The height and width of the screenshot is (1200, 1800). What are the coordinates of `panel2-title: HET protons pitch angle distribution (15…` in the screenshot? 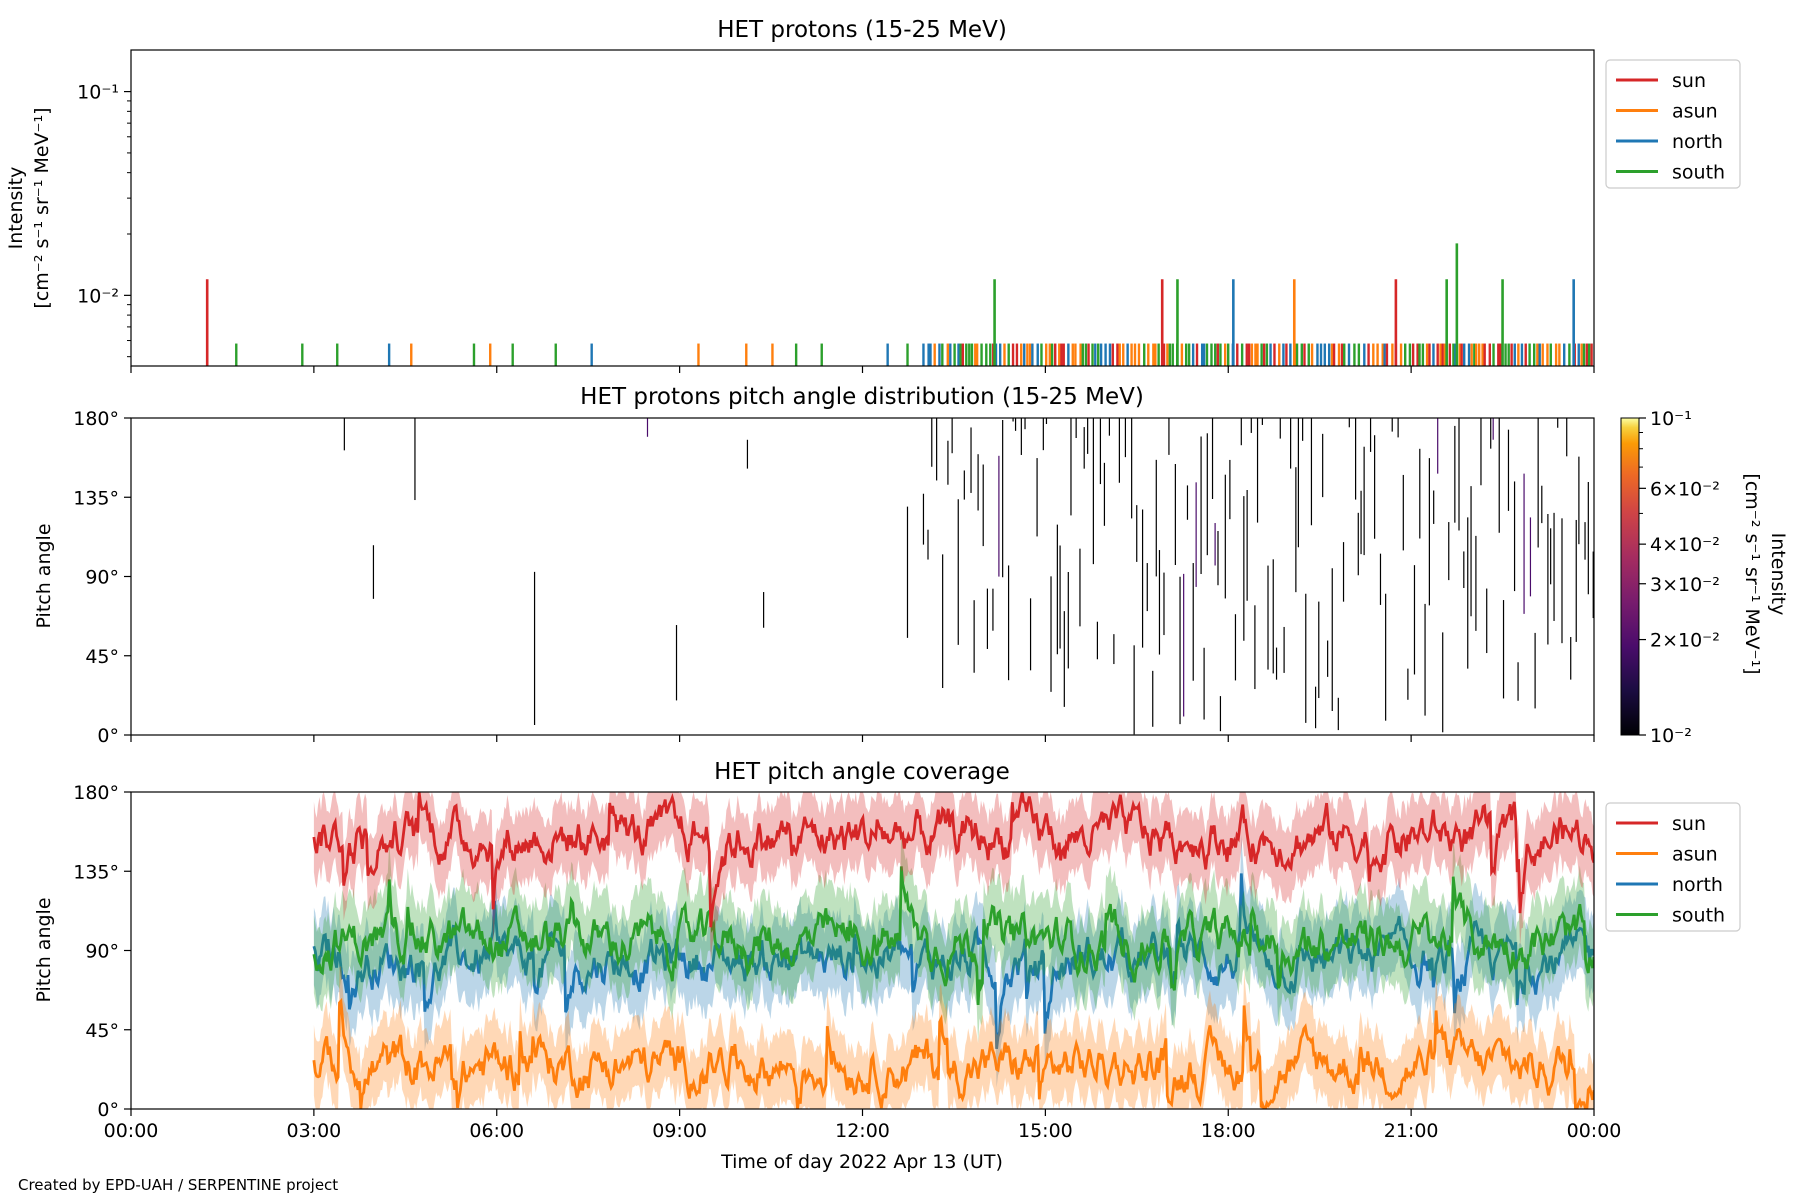 It's located at (862, 397).